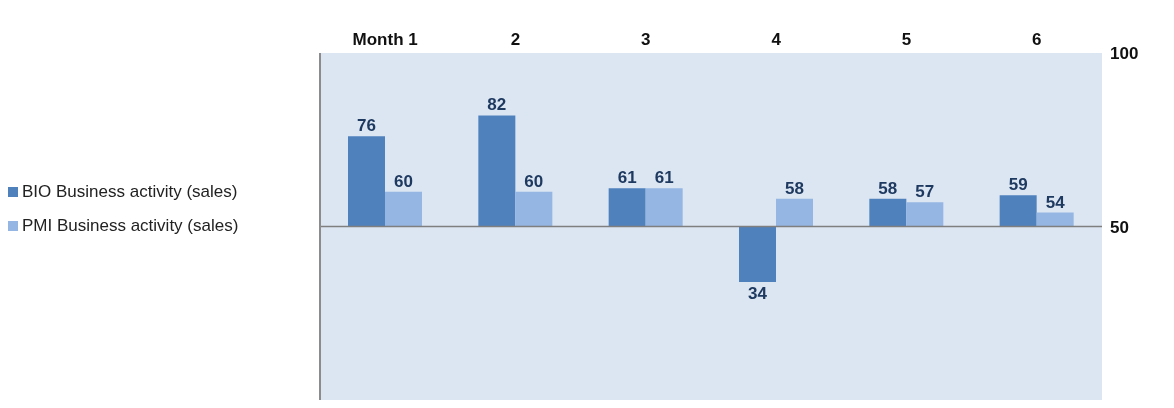 The image size is (1174, 408). I want to click on data-label: 76, so click(366, 126).